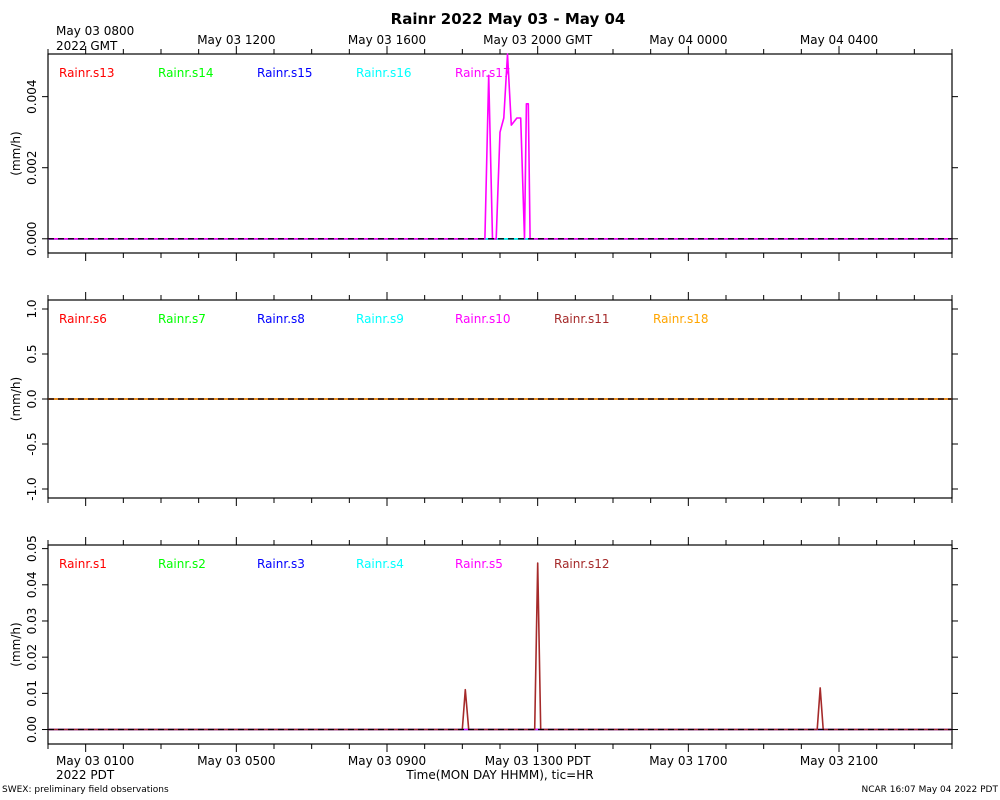 This screenshot has width=1000, height=800. Describe the element at coordinates (95, 761) in the screenshot. I see `bottom-axis-first-label-line1: May 03 0100` at that location.